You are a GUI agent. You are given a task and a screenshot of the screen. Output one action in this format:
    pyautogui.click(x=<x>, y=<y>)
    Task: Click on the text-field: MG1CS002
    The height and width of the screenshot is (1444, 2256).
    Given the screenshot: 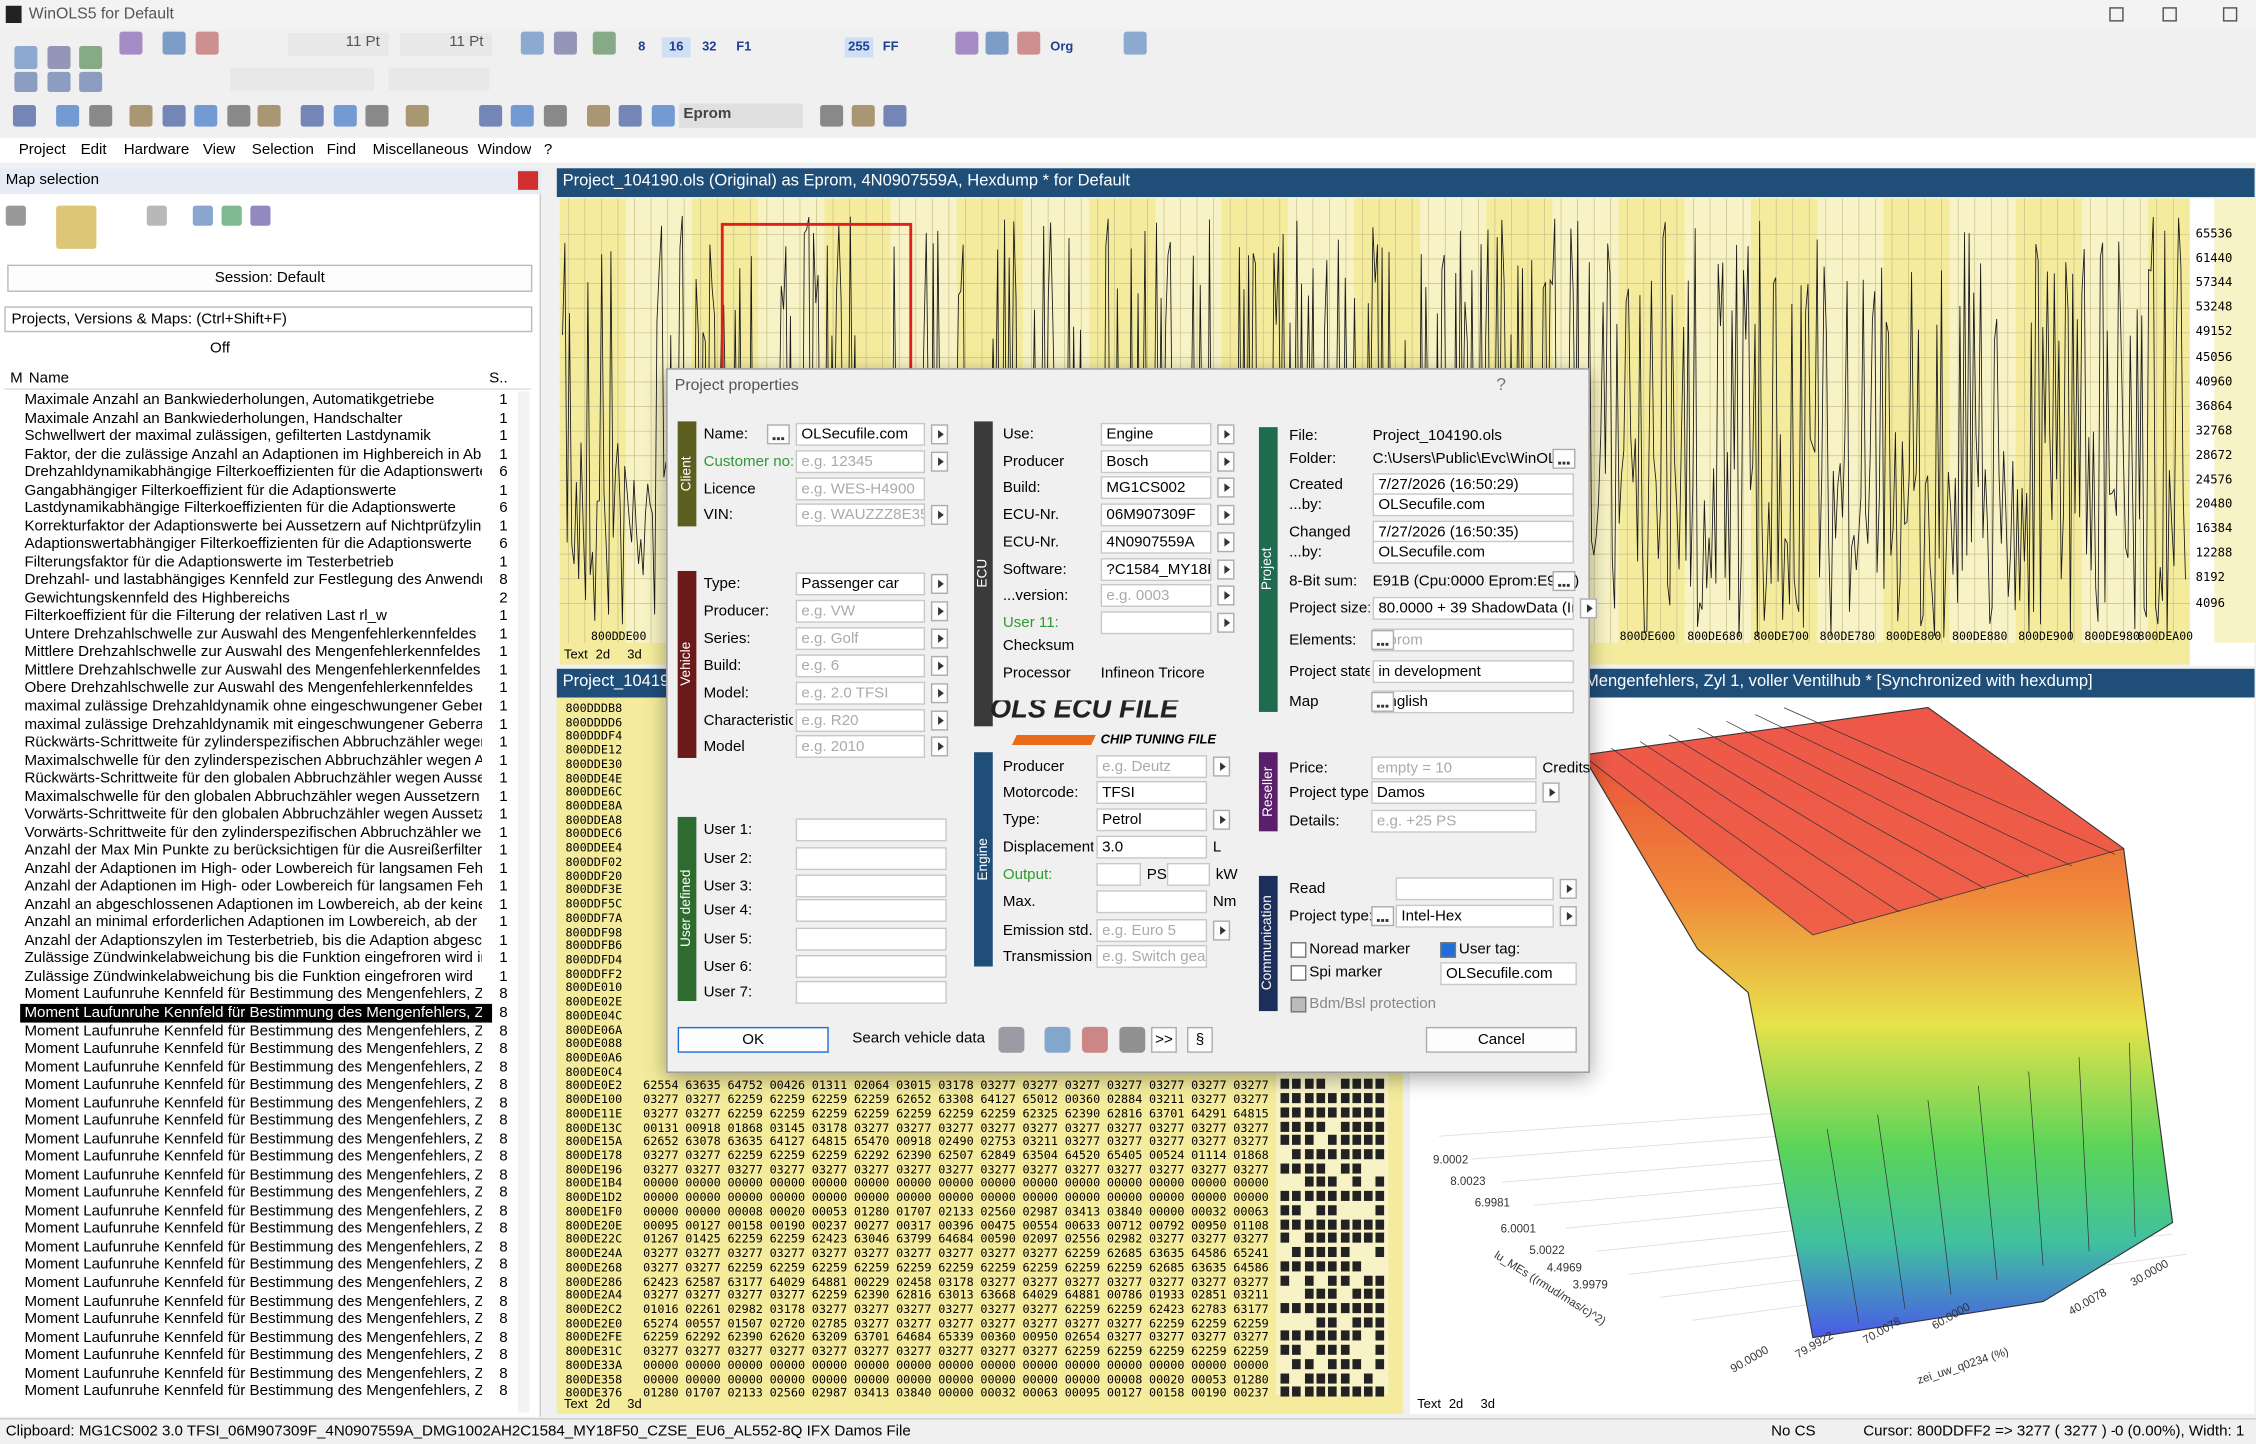 What is the action you would take?
    pyautogui.click(x=1156, y=488)
    